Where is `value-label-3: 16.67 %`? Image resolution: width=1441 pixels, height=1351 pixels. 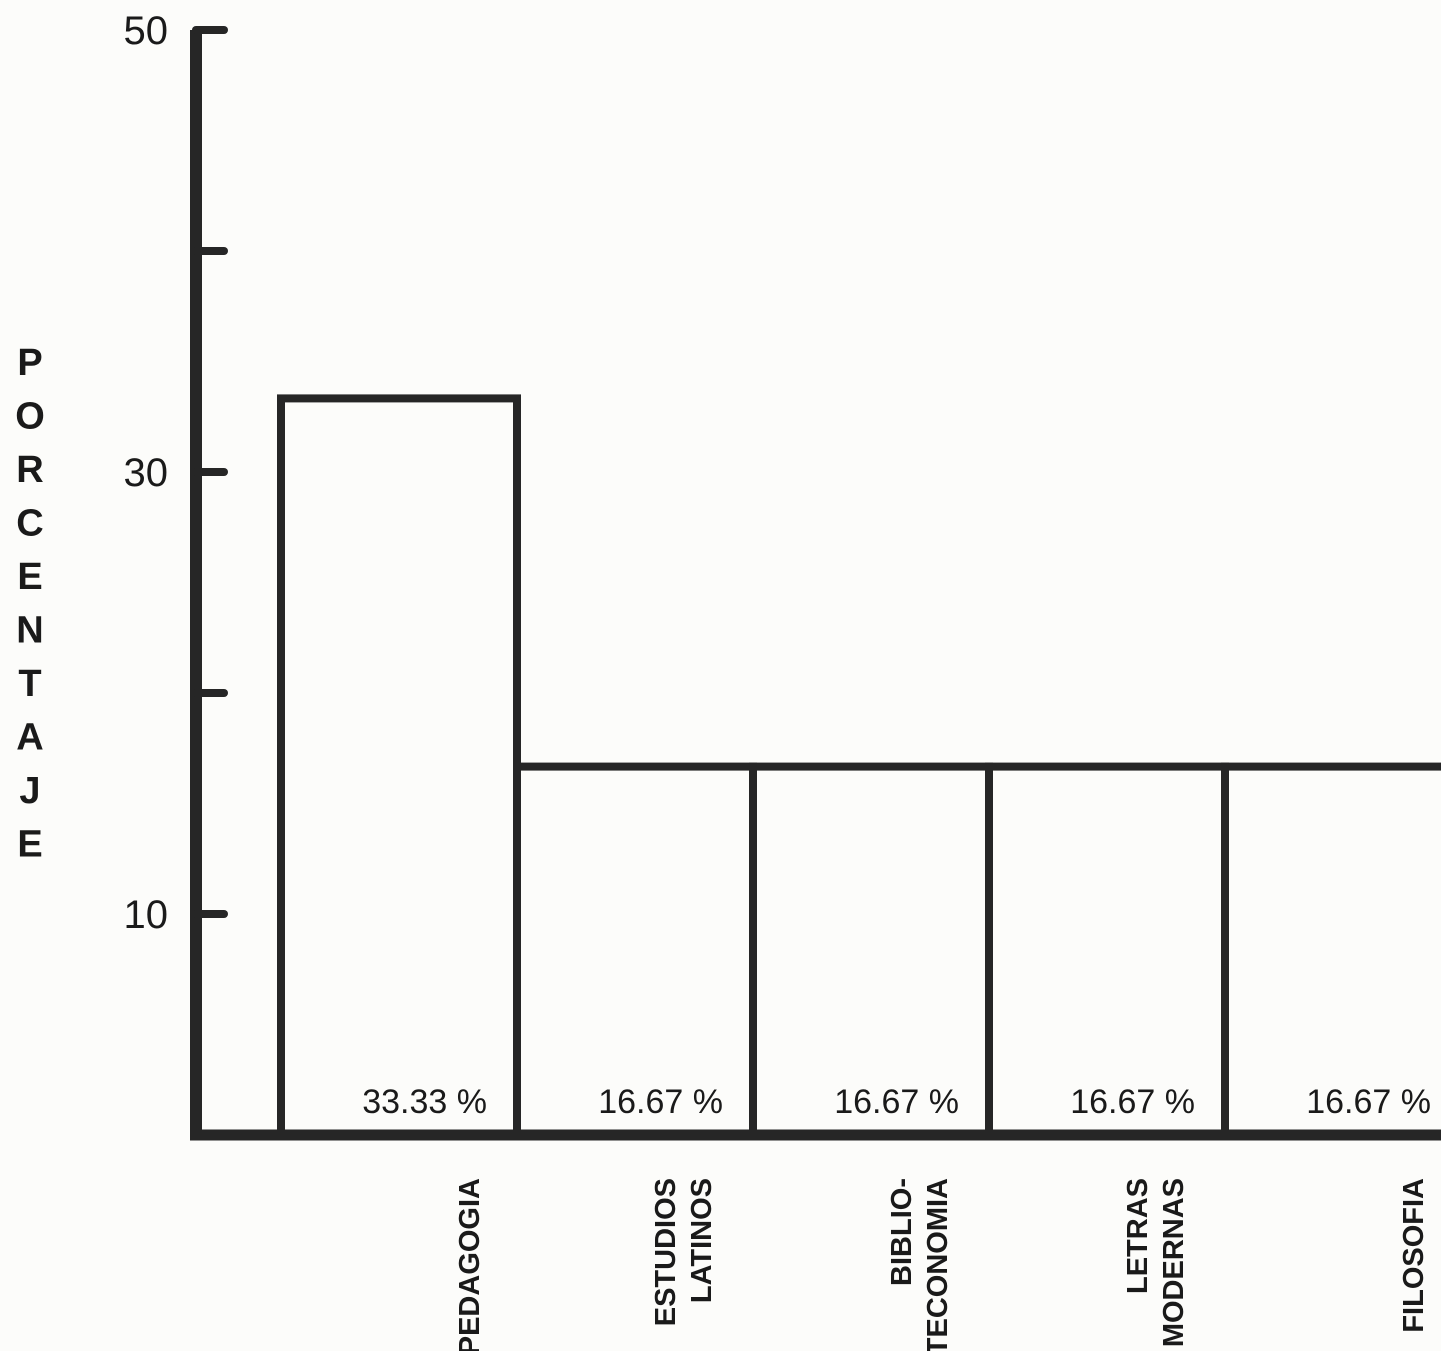 value-label-3: 16.67 % is located at coordinates (1132, 1102).